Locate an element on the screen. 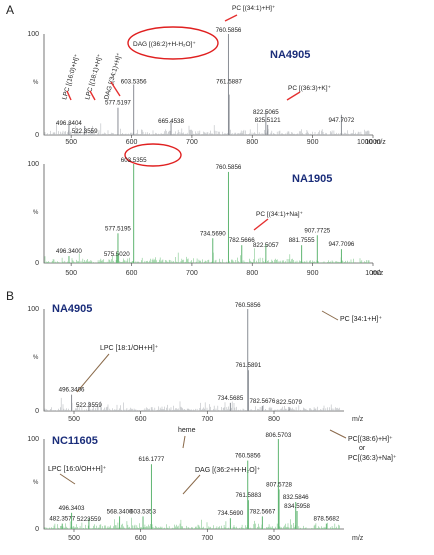  panel-label-b: B is located at coordinates (10, 296).